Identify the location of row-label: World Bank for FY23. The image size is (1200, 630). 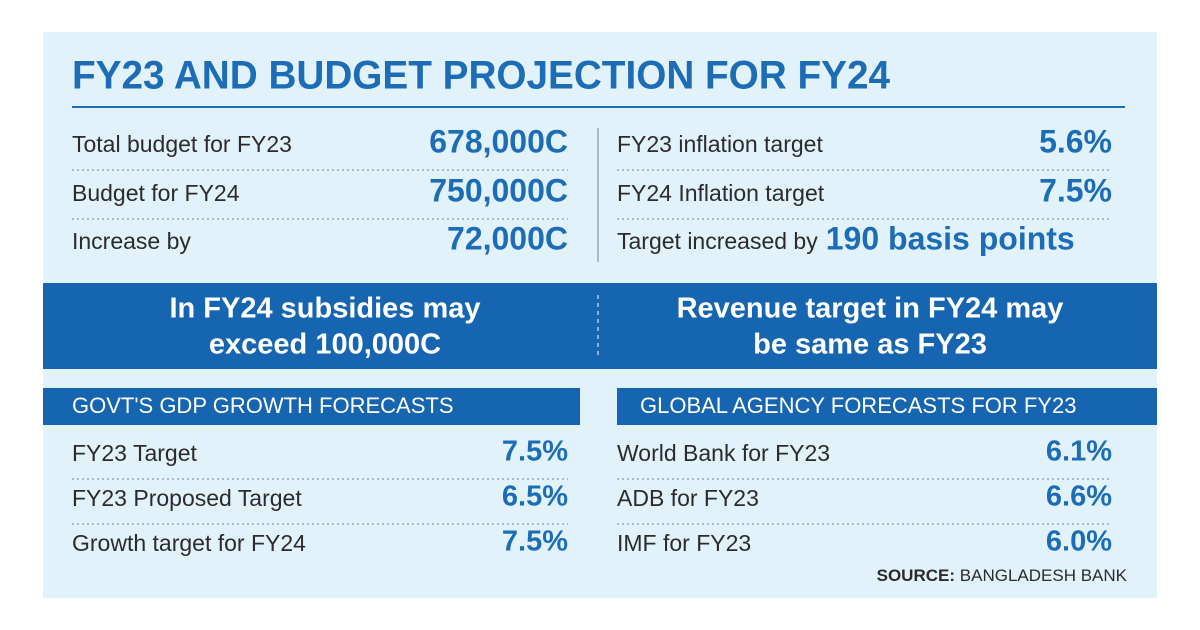
(723, 453).